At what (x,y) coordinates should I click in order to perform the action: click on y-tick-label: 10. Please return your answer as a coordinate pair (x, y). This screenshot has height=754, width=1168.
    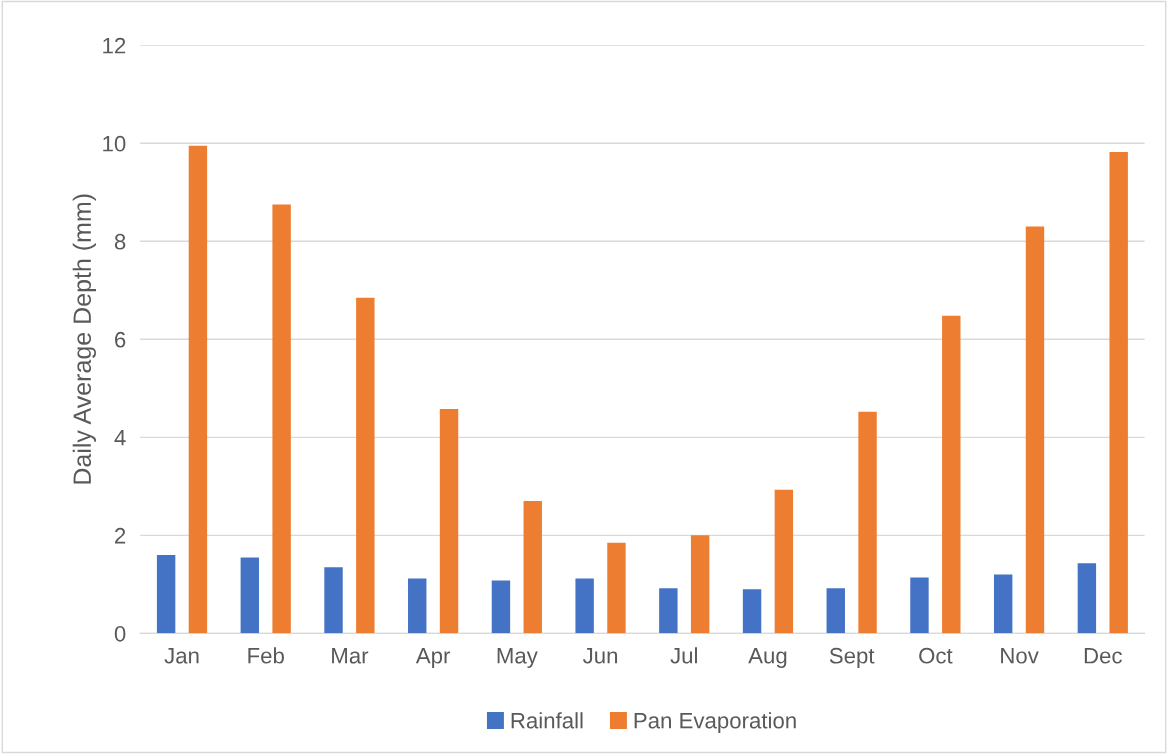
    Looking at the image, I should click on (114, 143).